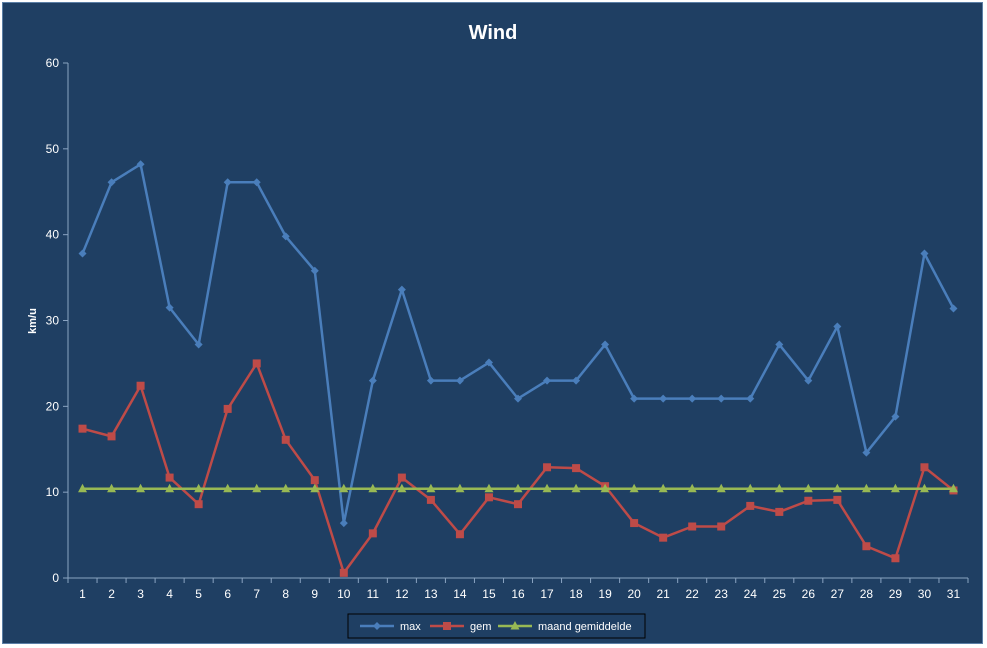 This screenshot has width=987, height=648. What do you see at coordinates (722, 594) in the screenshot?
I see `x-tick-label: 23` at bounding box center [722, 594].